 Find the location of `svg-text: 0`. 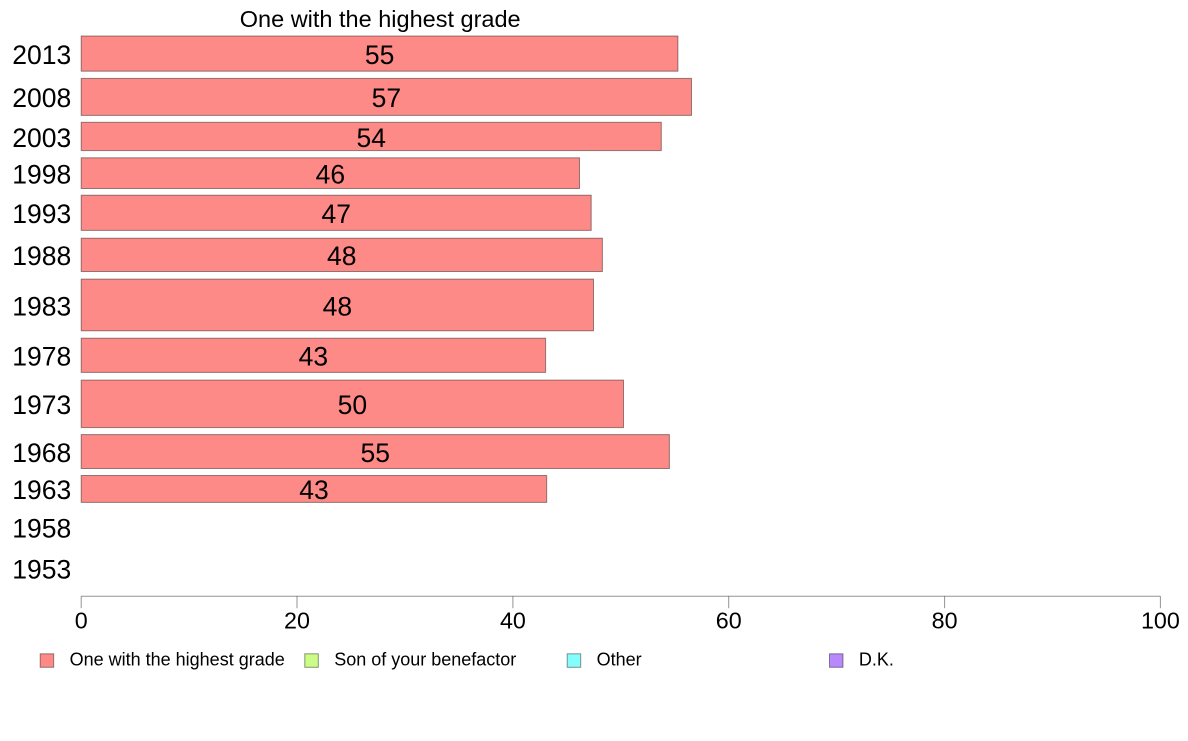

svg-text: 0 is located at coordinates (81, 621).